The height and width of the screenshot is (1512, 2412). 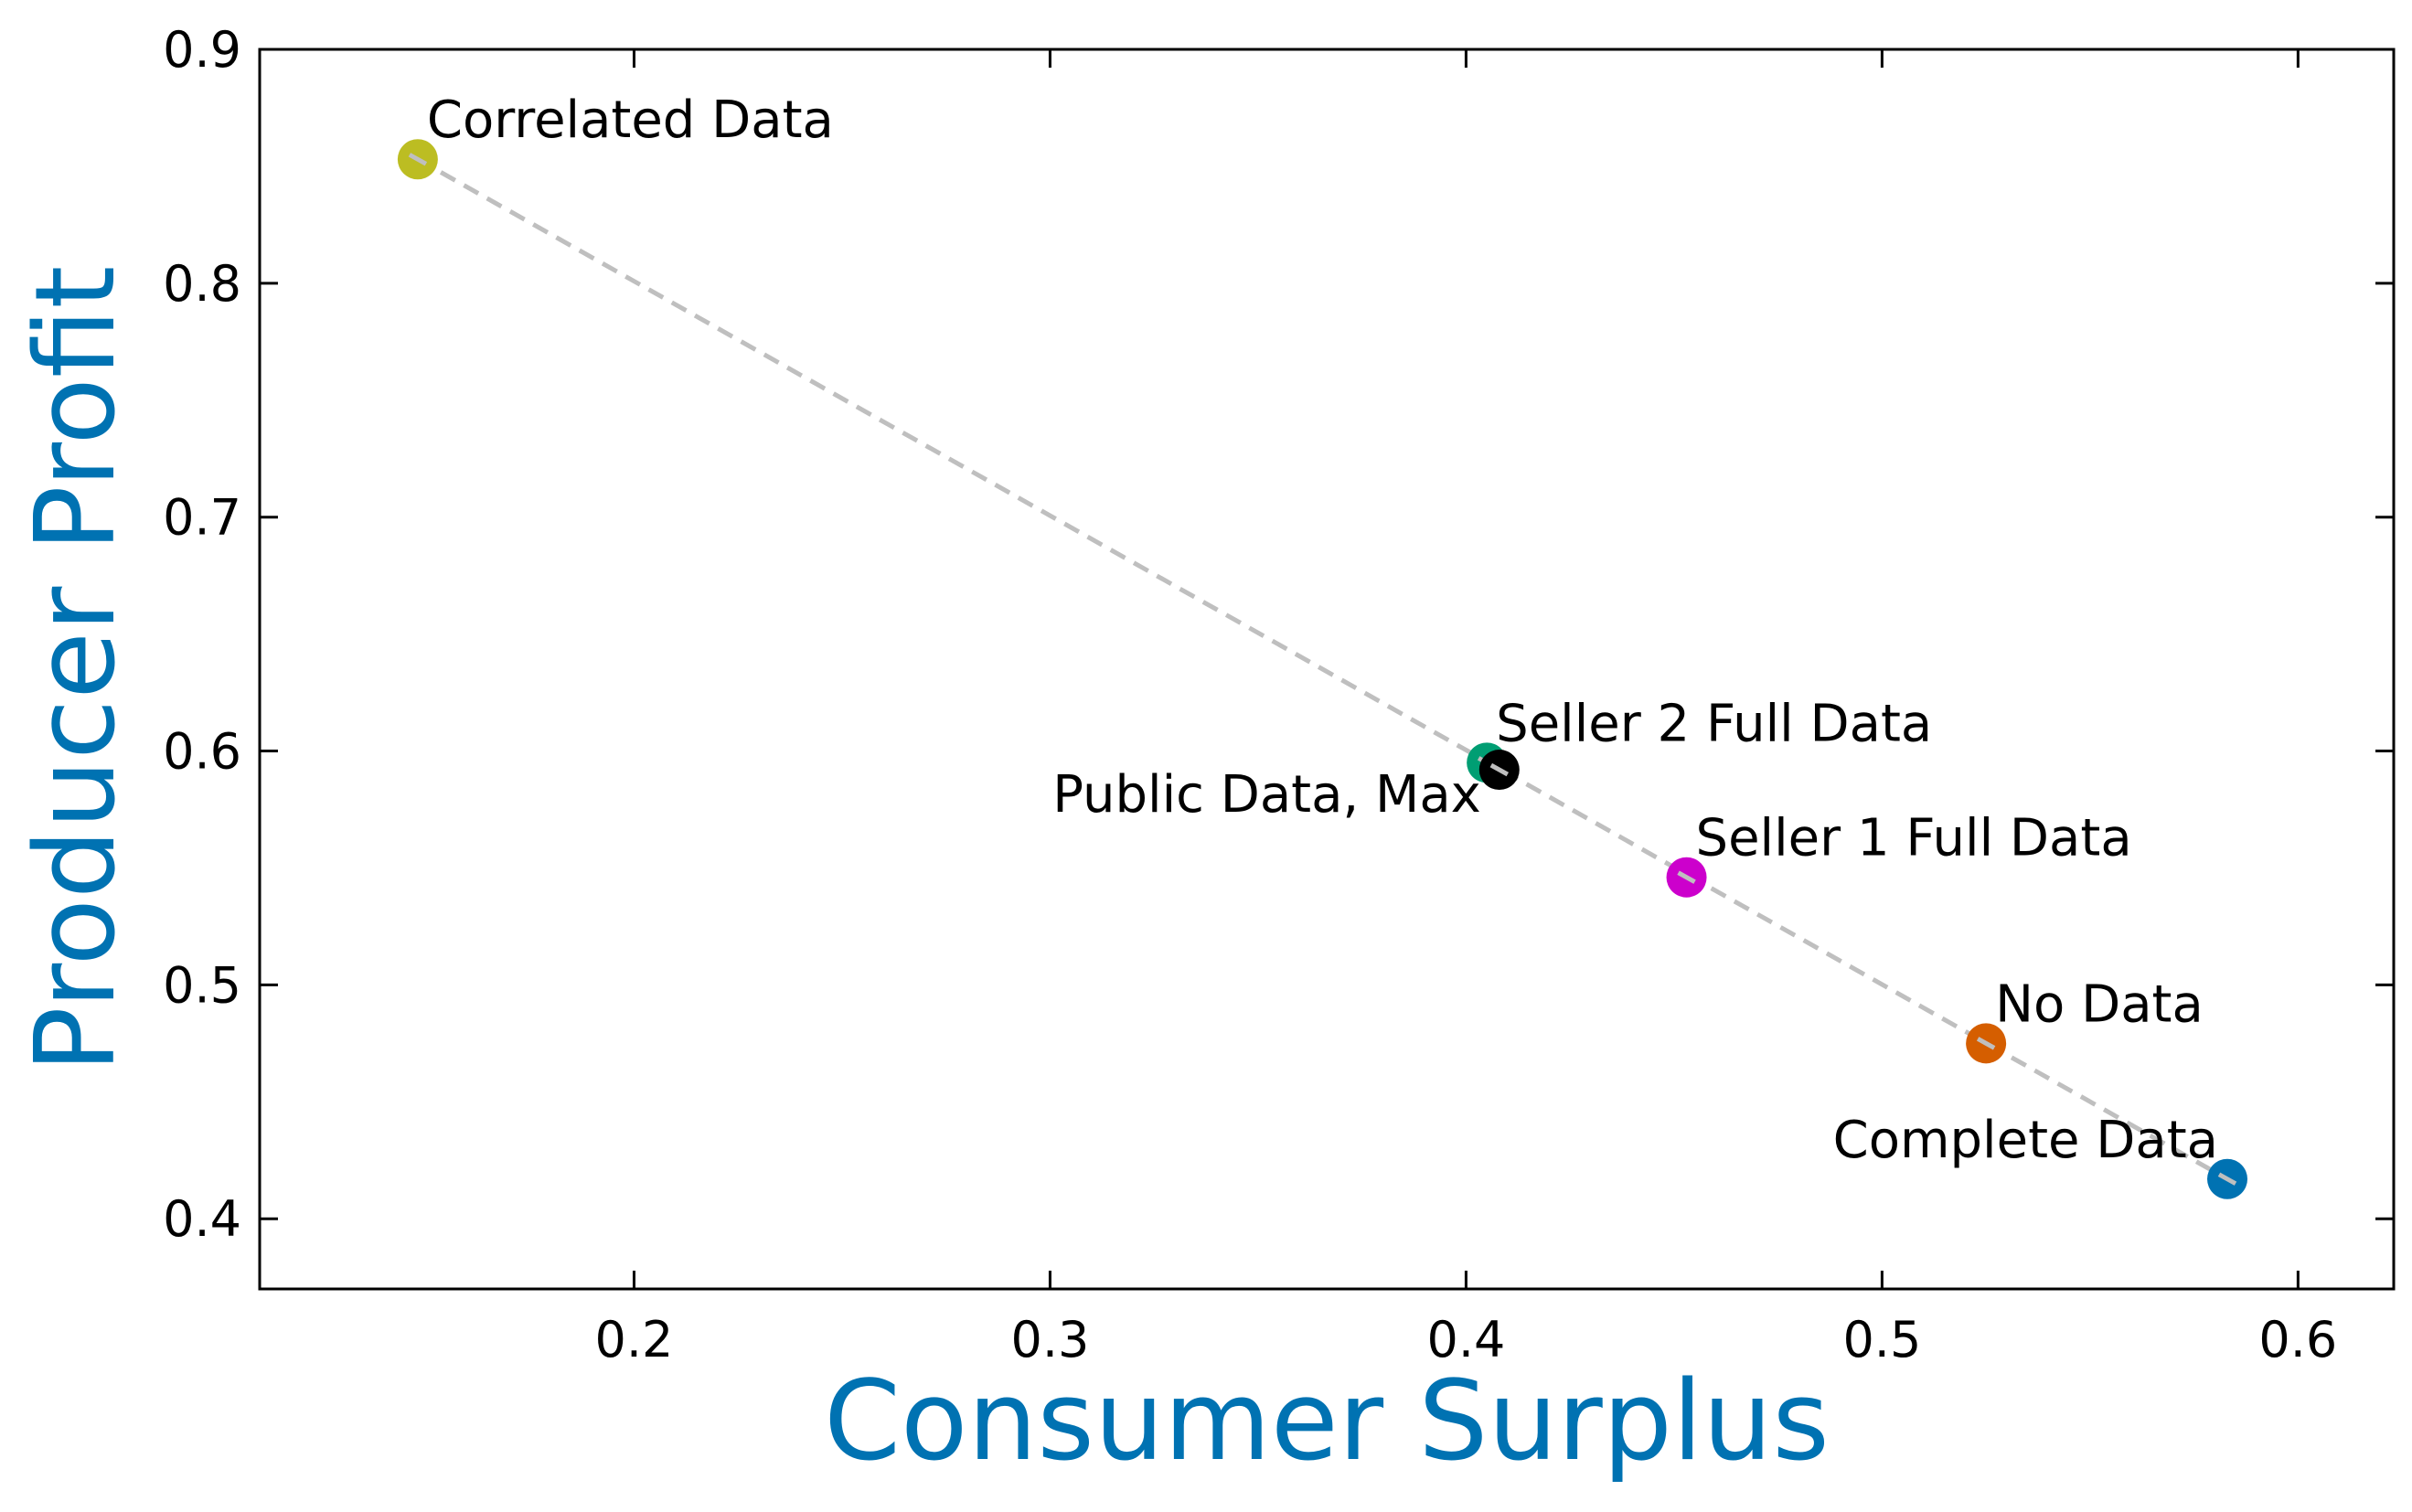 What do you see at coordinates (202, 50) in the screenshot?
I see `y-tick-label: 0.9` at bounding box center [202, 50].